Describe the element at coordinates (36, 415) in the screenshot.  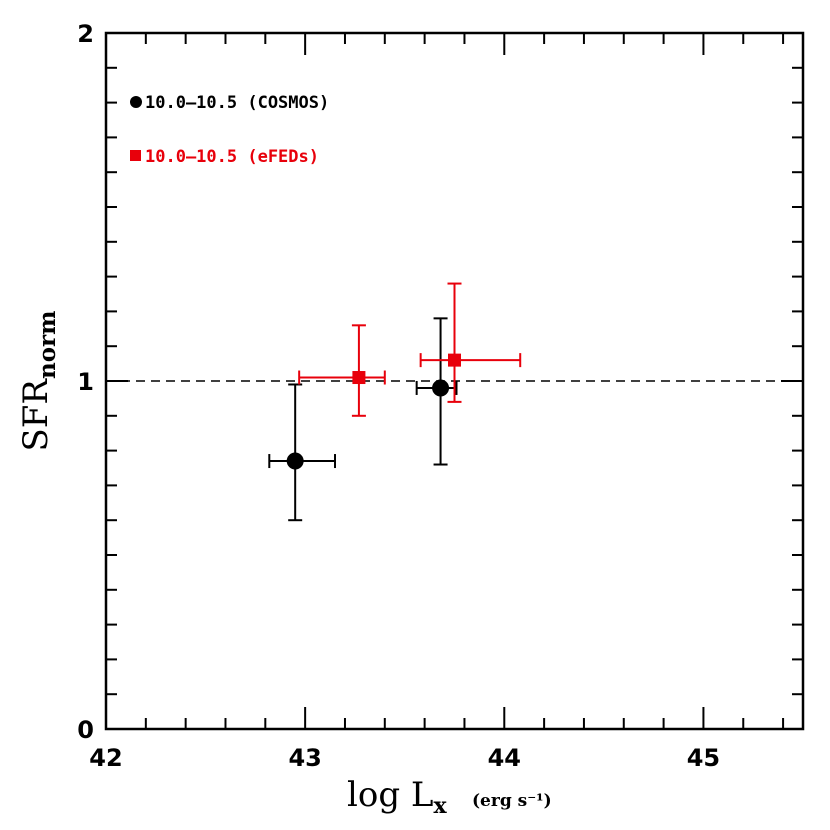
I see `y-axis-label-main: SFR` at that location.